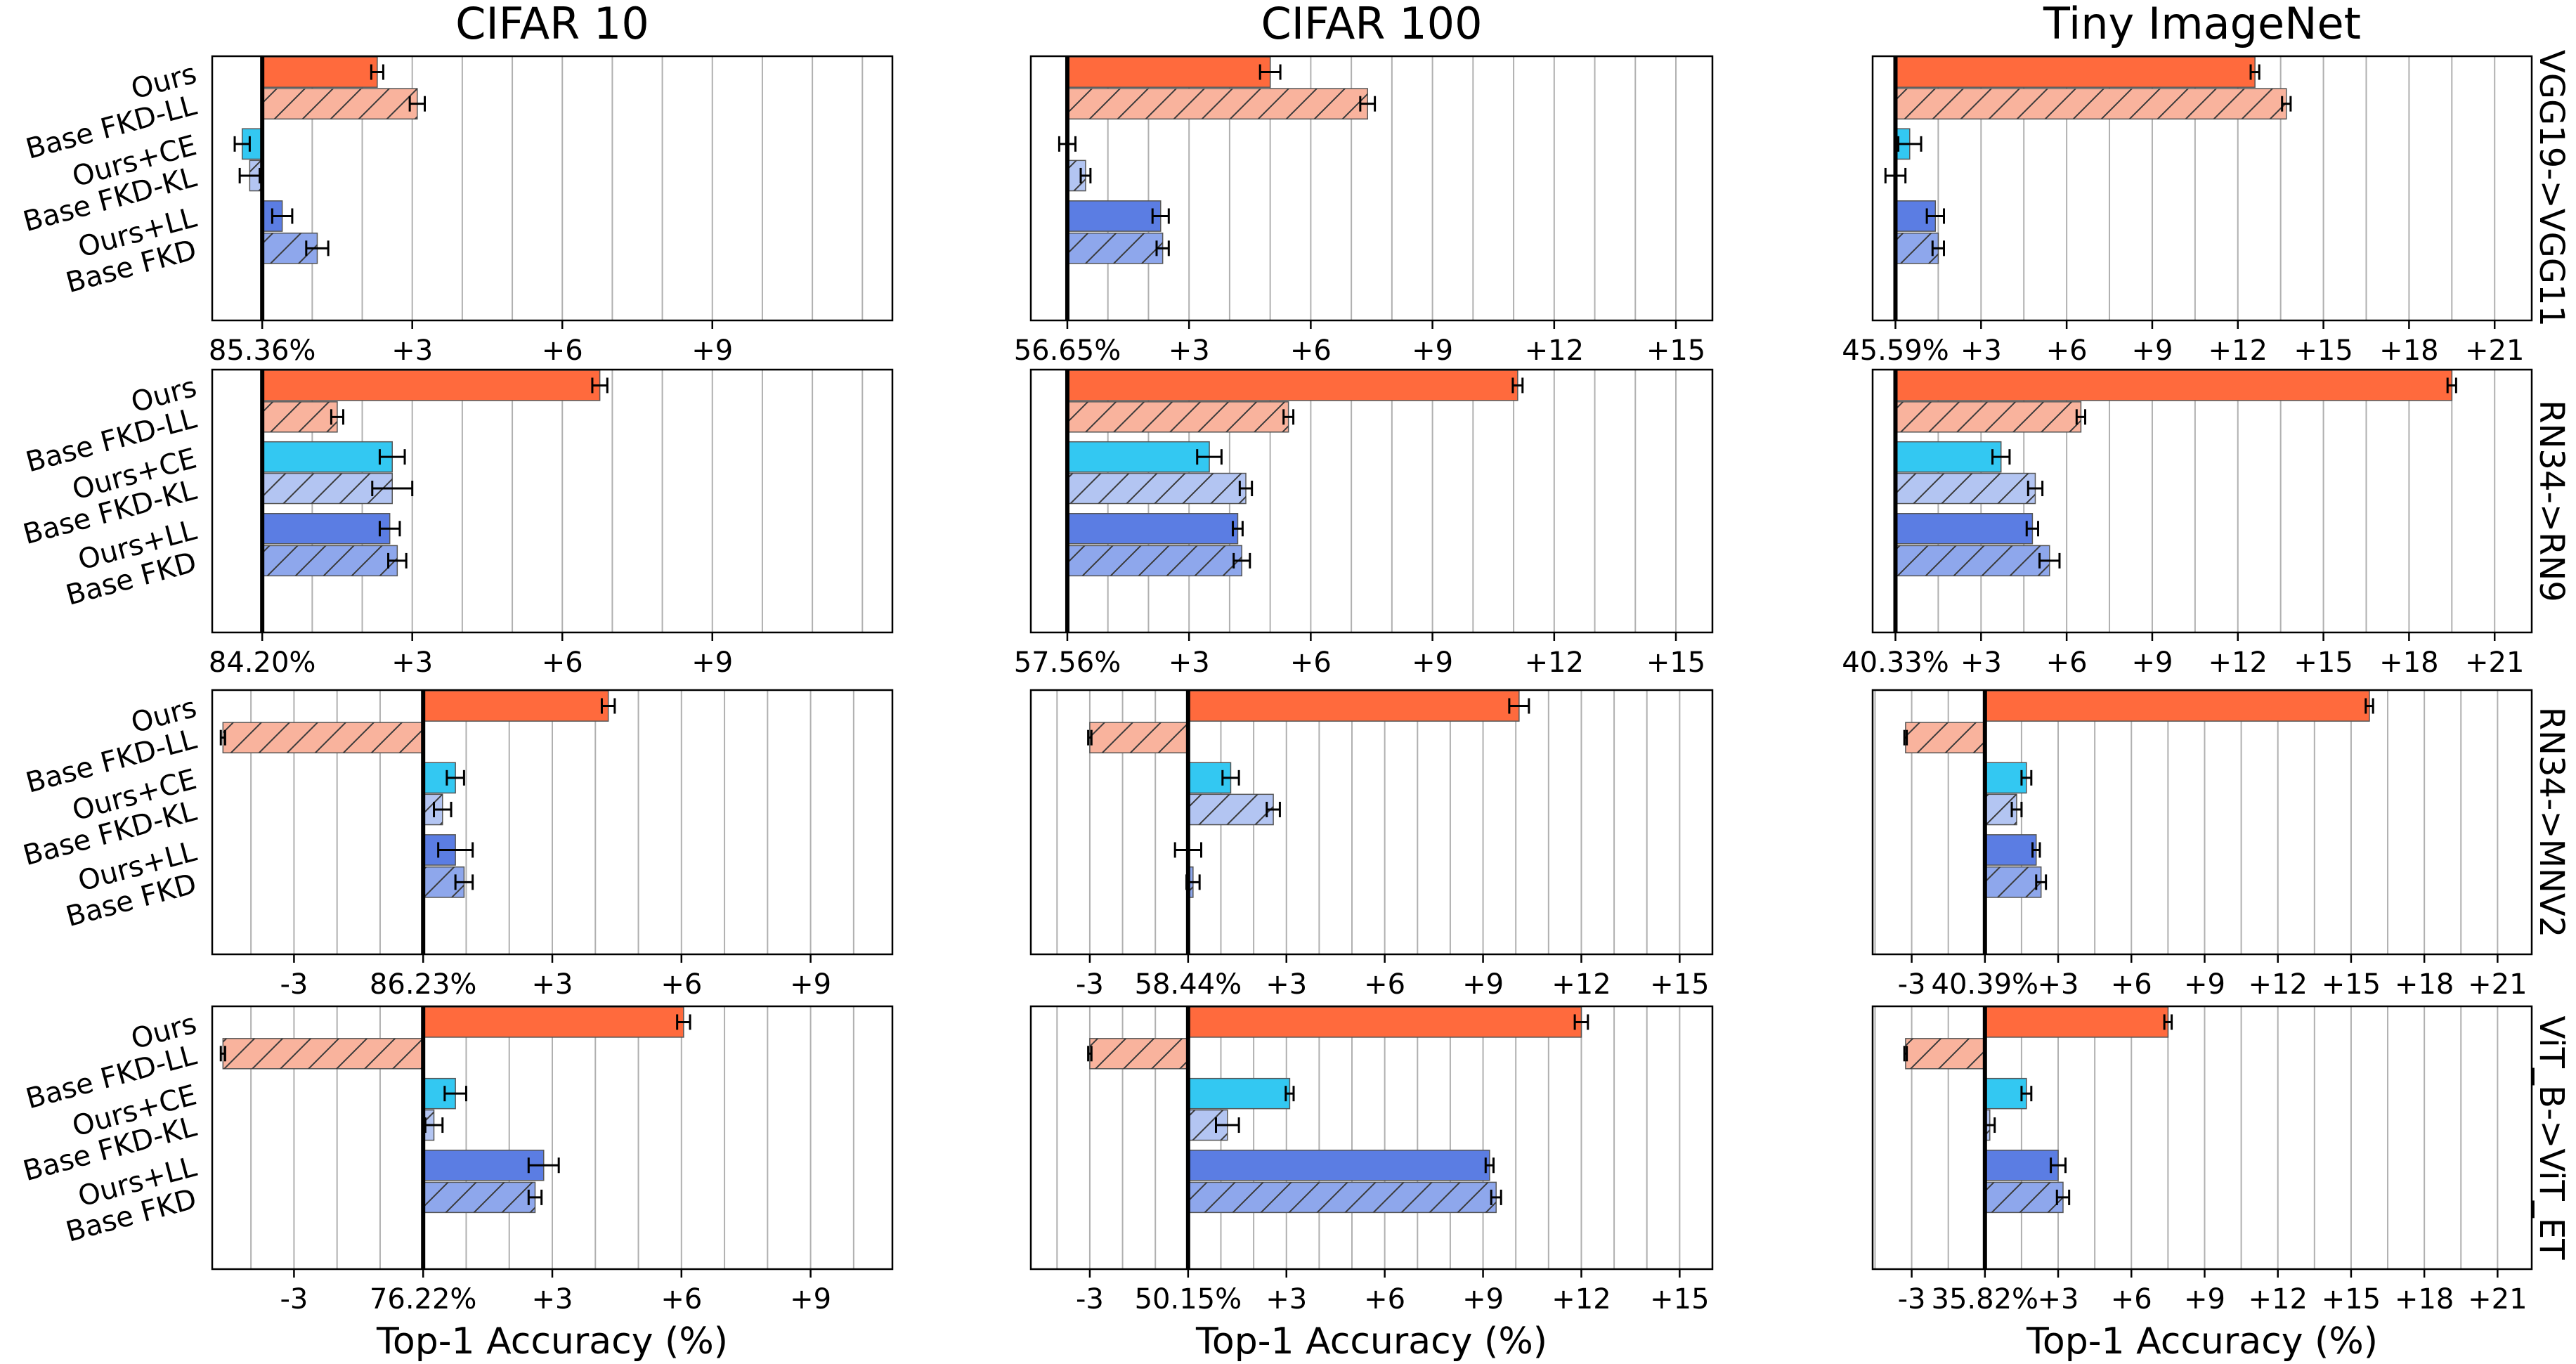  I want to click on panel-rn34-rn9-tiny-imagenet: 40.33% +3 +6 +9 +12 +15 +18 +21, so click(2187, 523).